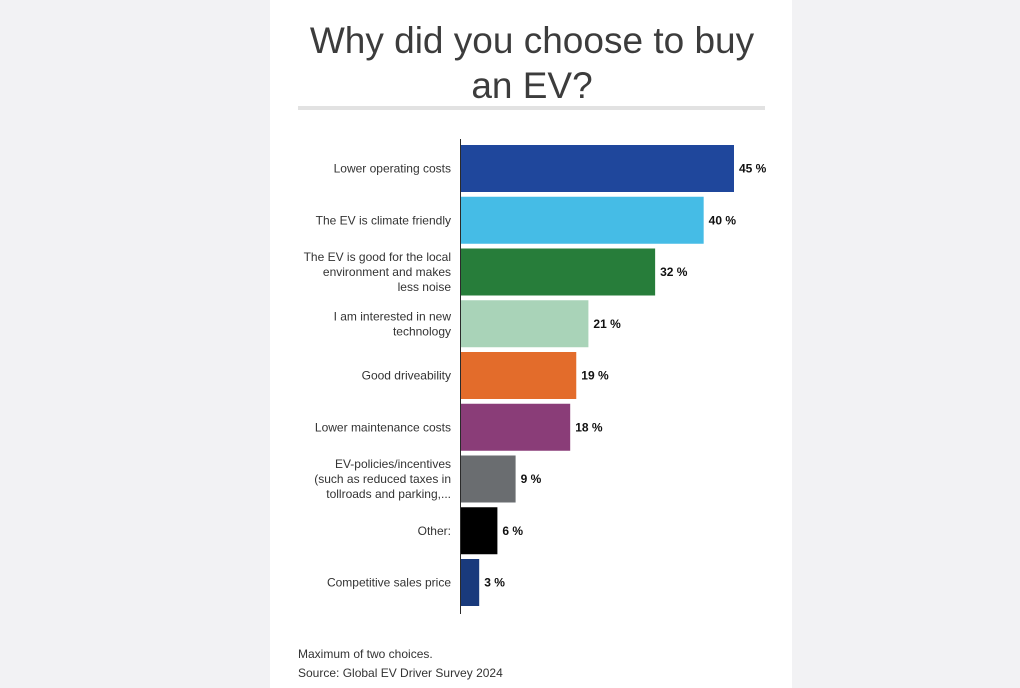 This screenshot has height=688, width=1020. I want to click on value-label-4: 19 %, so click(595, 376).